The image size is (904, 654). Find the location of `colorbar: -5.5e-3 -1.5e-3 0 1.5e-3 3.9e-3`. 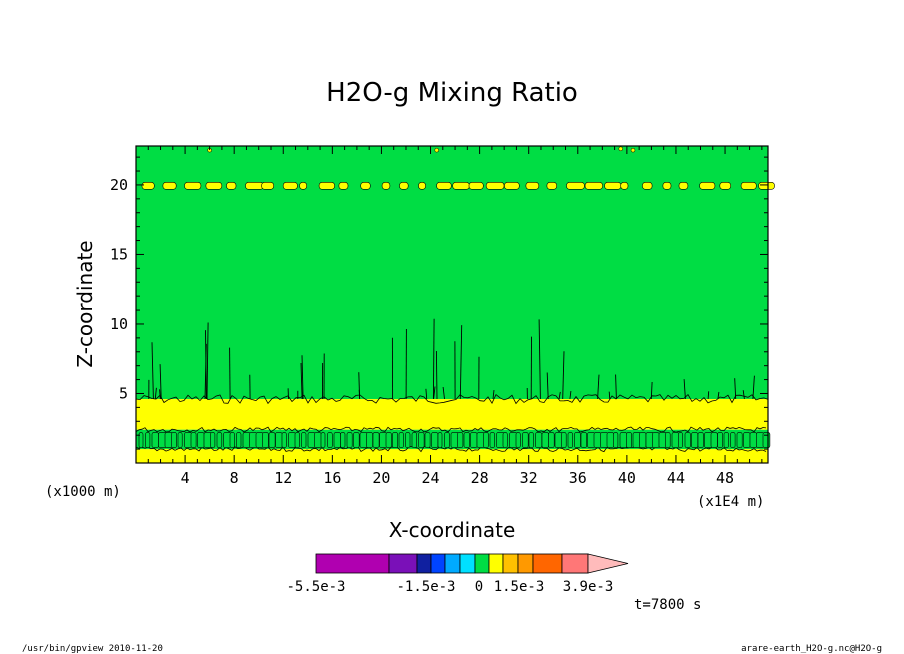

colorbar: -5.5e-3 -1.5e-3 0 1.5e-3 3.9e-3 is located at coordinates (457, 574).